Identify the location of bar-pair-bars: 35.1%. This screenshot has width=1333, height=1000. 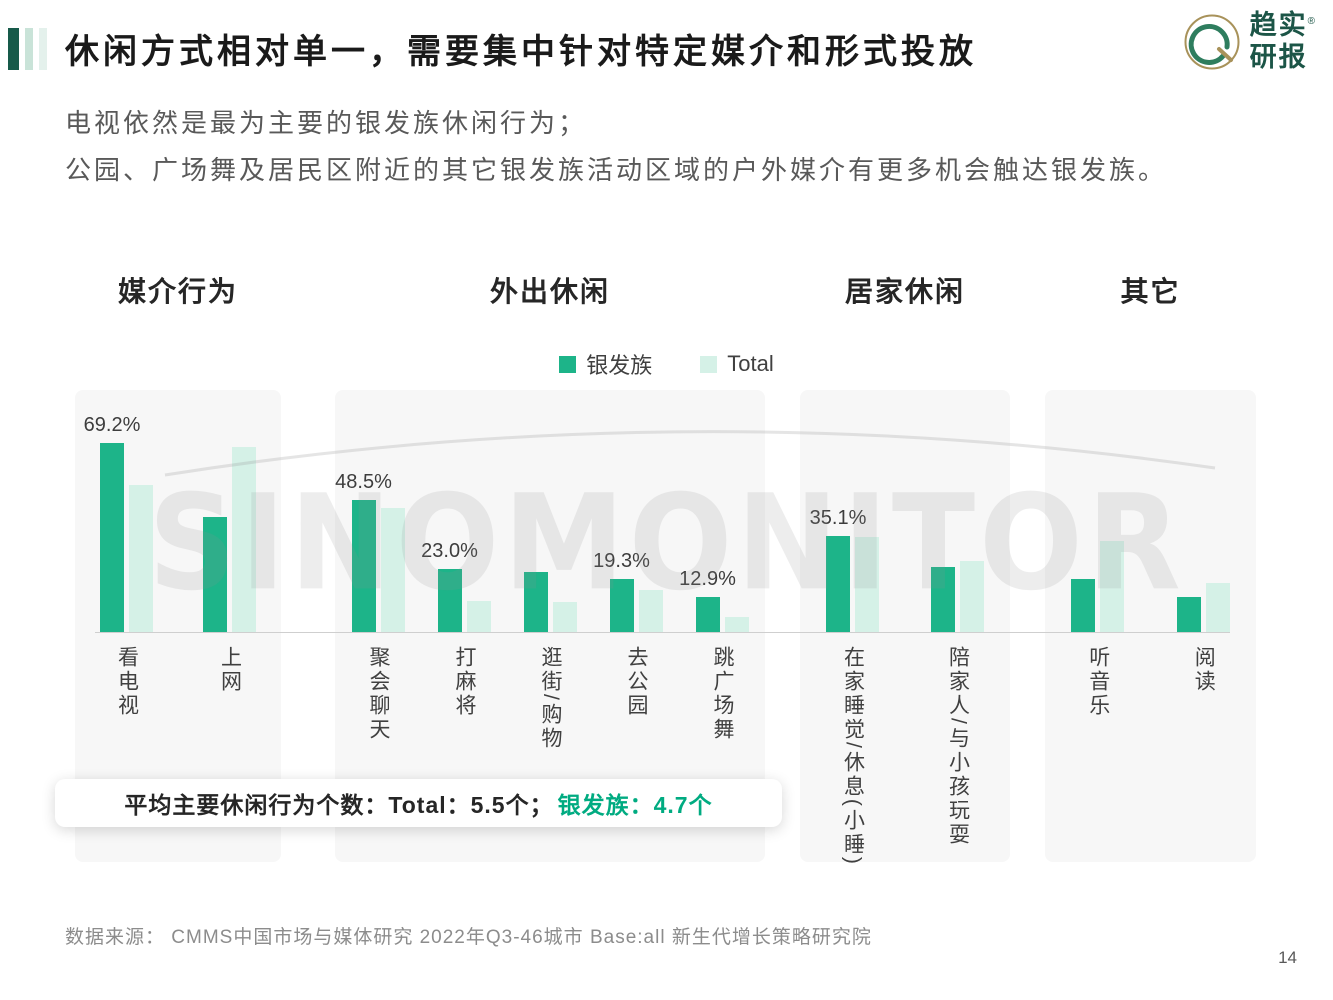
(844, 511).